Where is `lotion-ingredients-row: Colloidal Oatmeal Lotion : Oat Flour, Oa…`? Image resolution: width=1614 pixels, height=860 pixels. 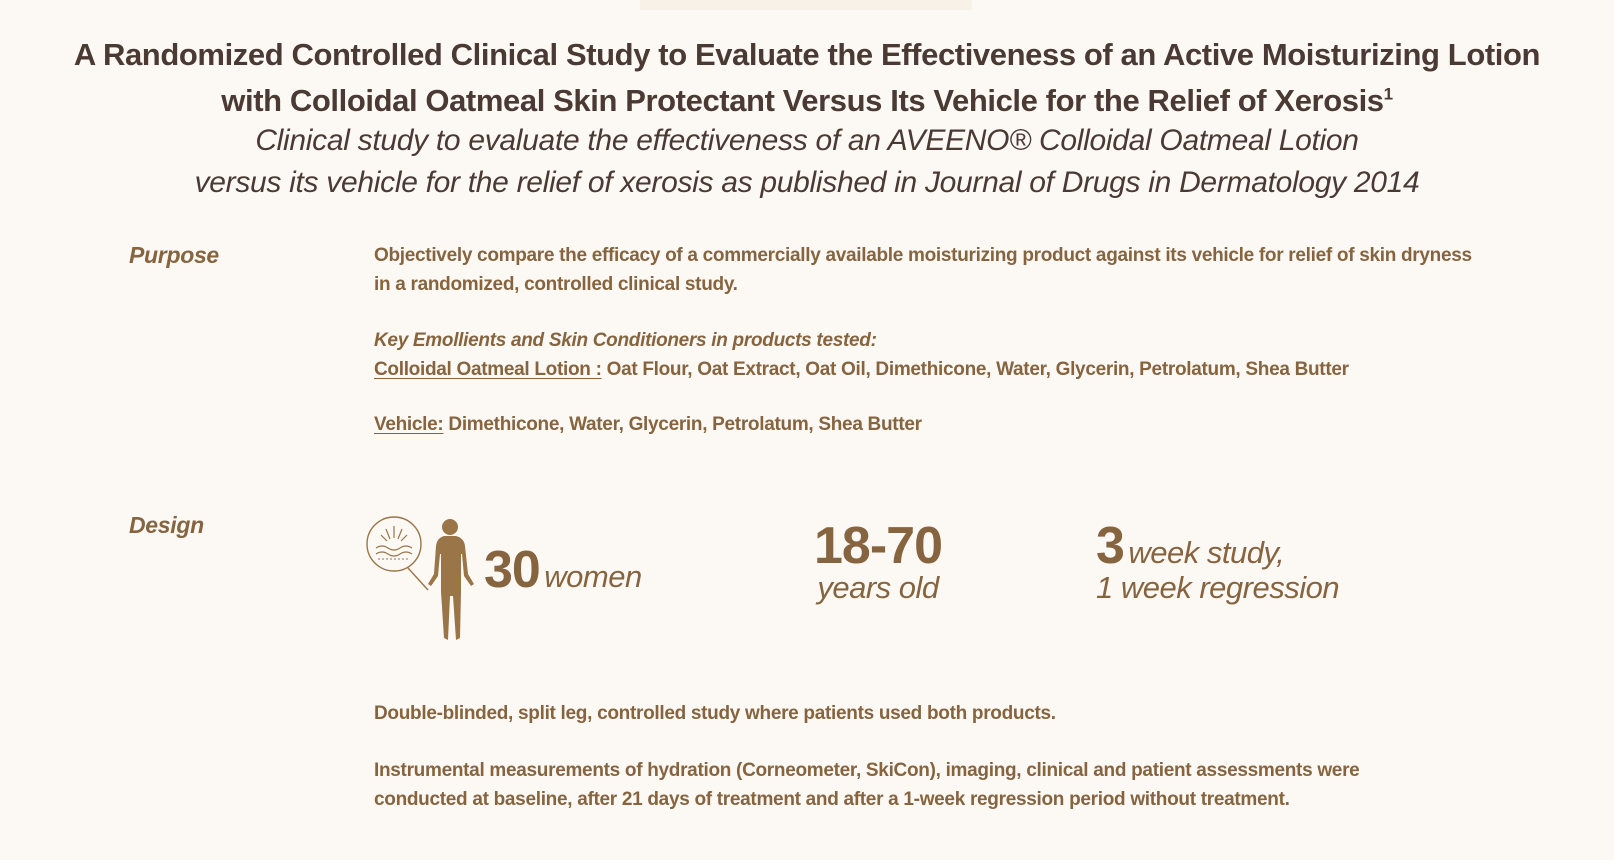
lotion-ingredients-row: Colloidal Oatmeal Lotion : Oat Flour, Oa… is located at coordinates (861, 369).